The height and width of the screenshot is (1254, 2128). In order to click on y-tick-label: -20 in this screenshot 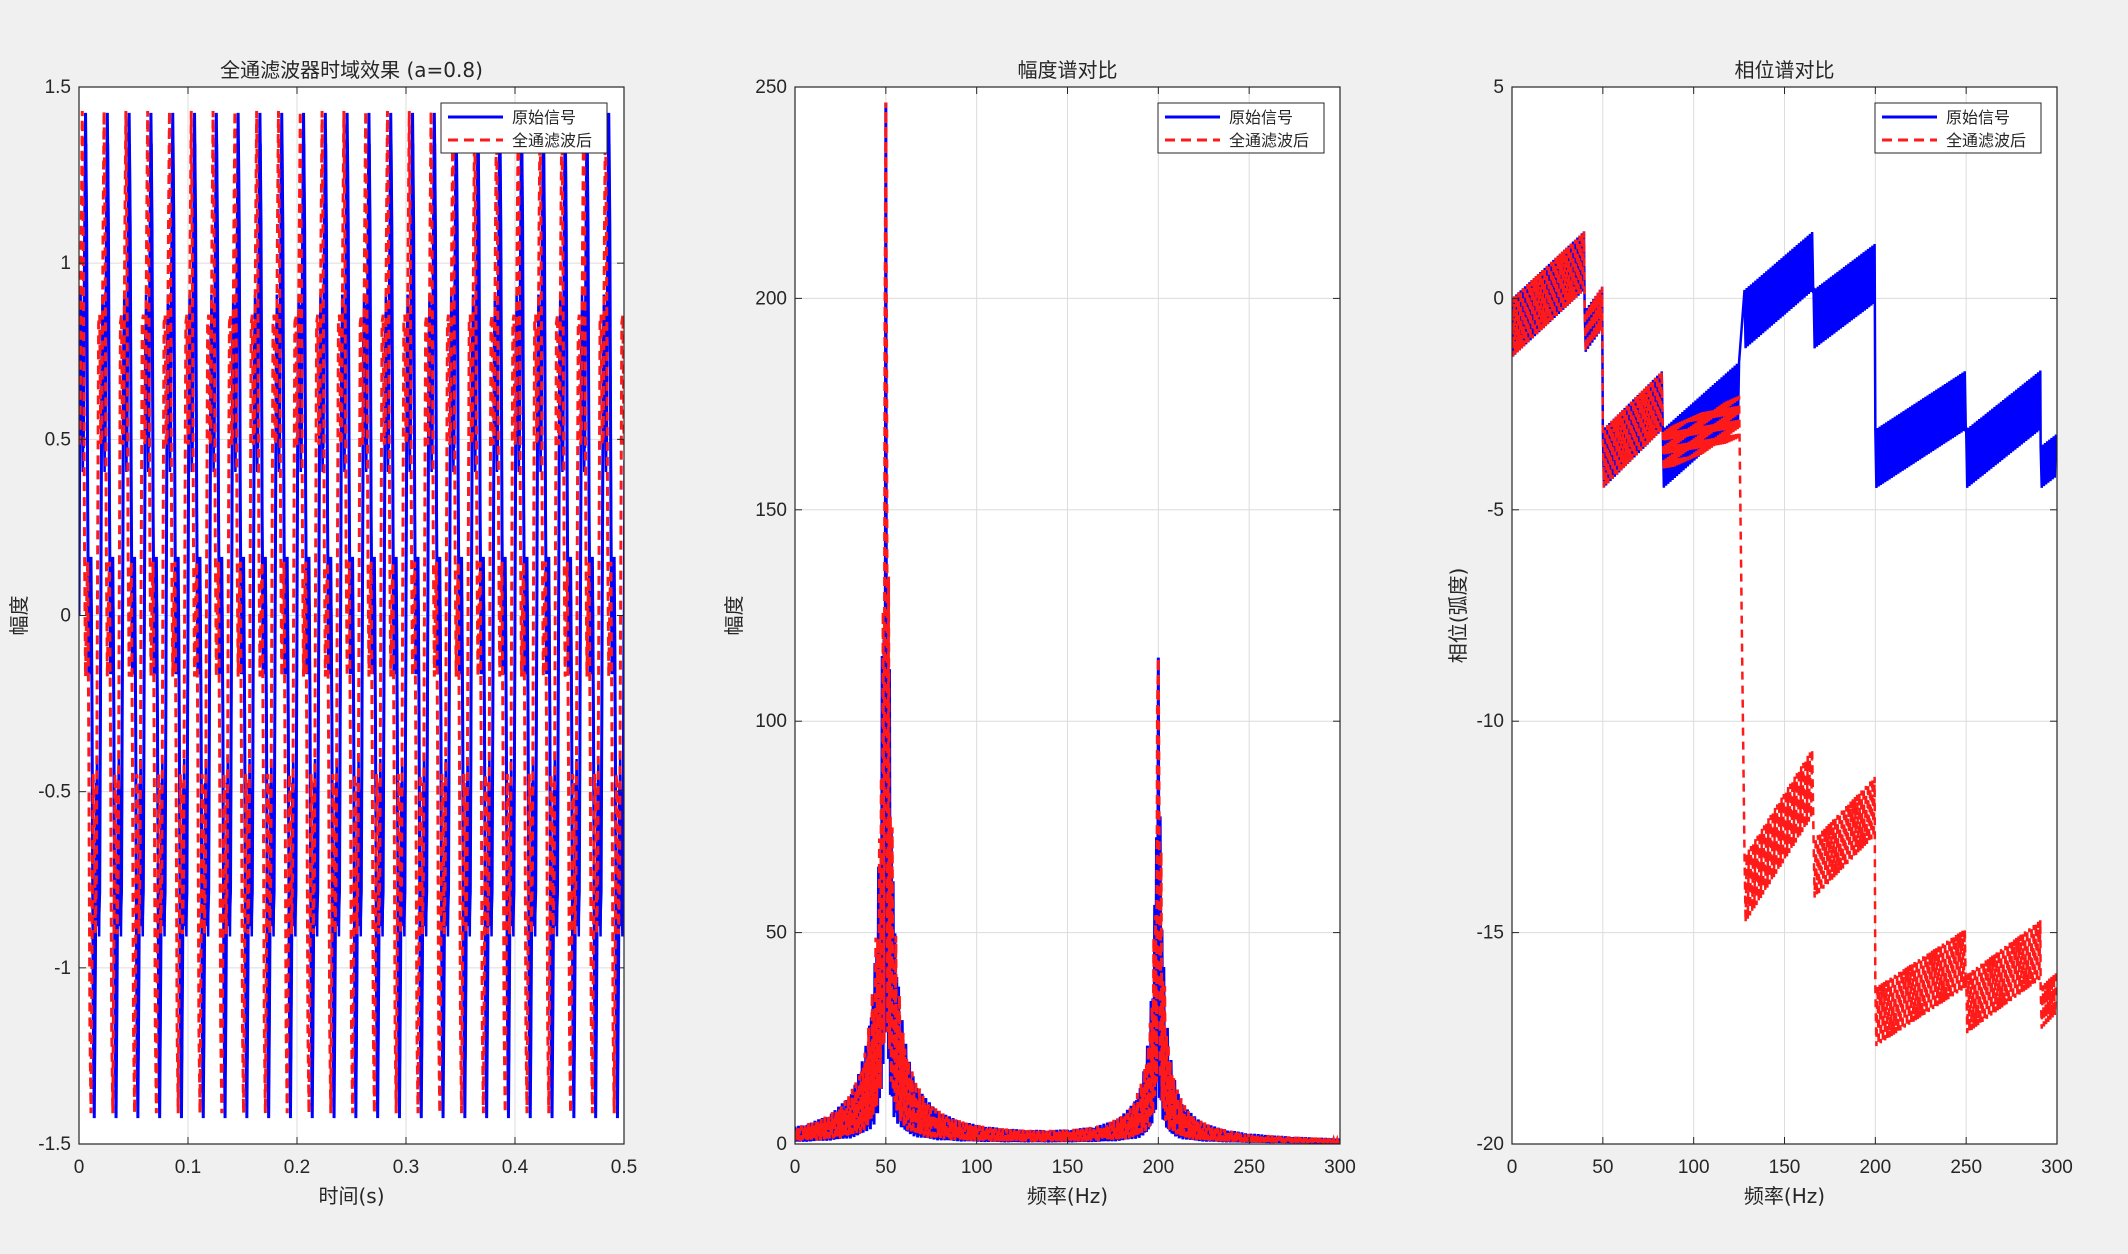, I will do `click(1490, 1144)`.